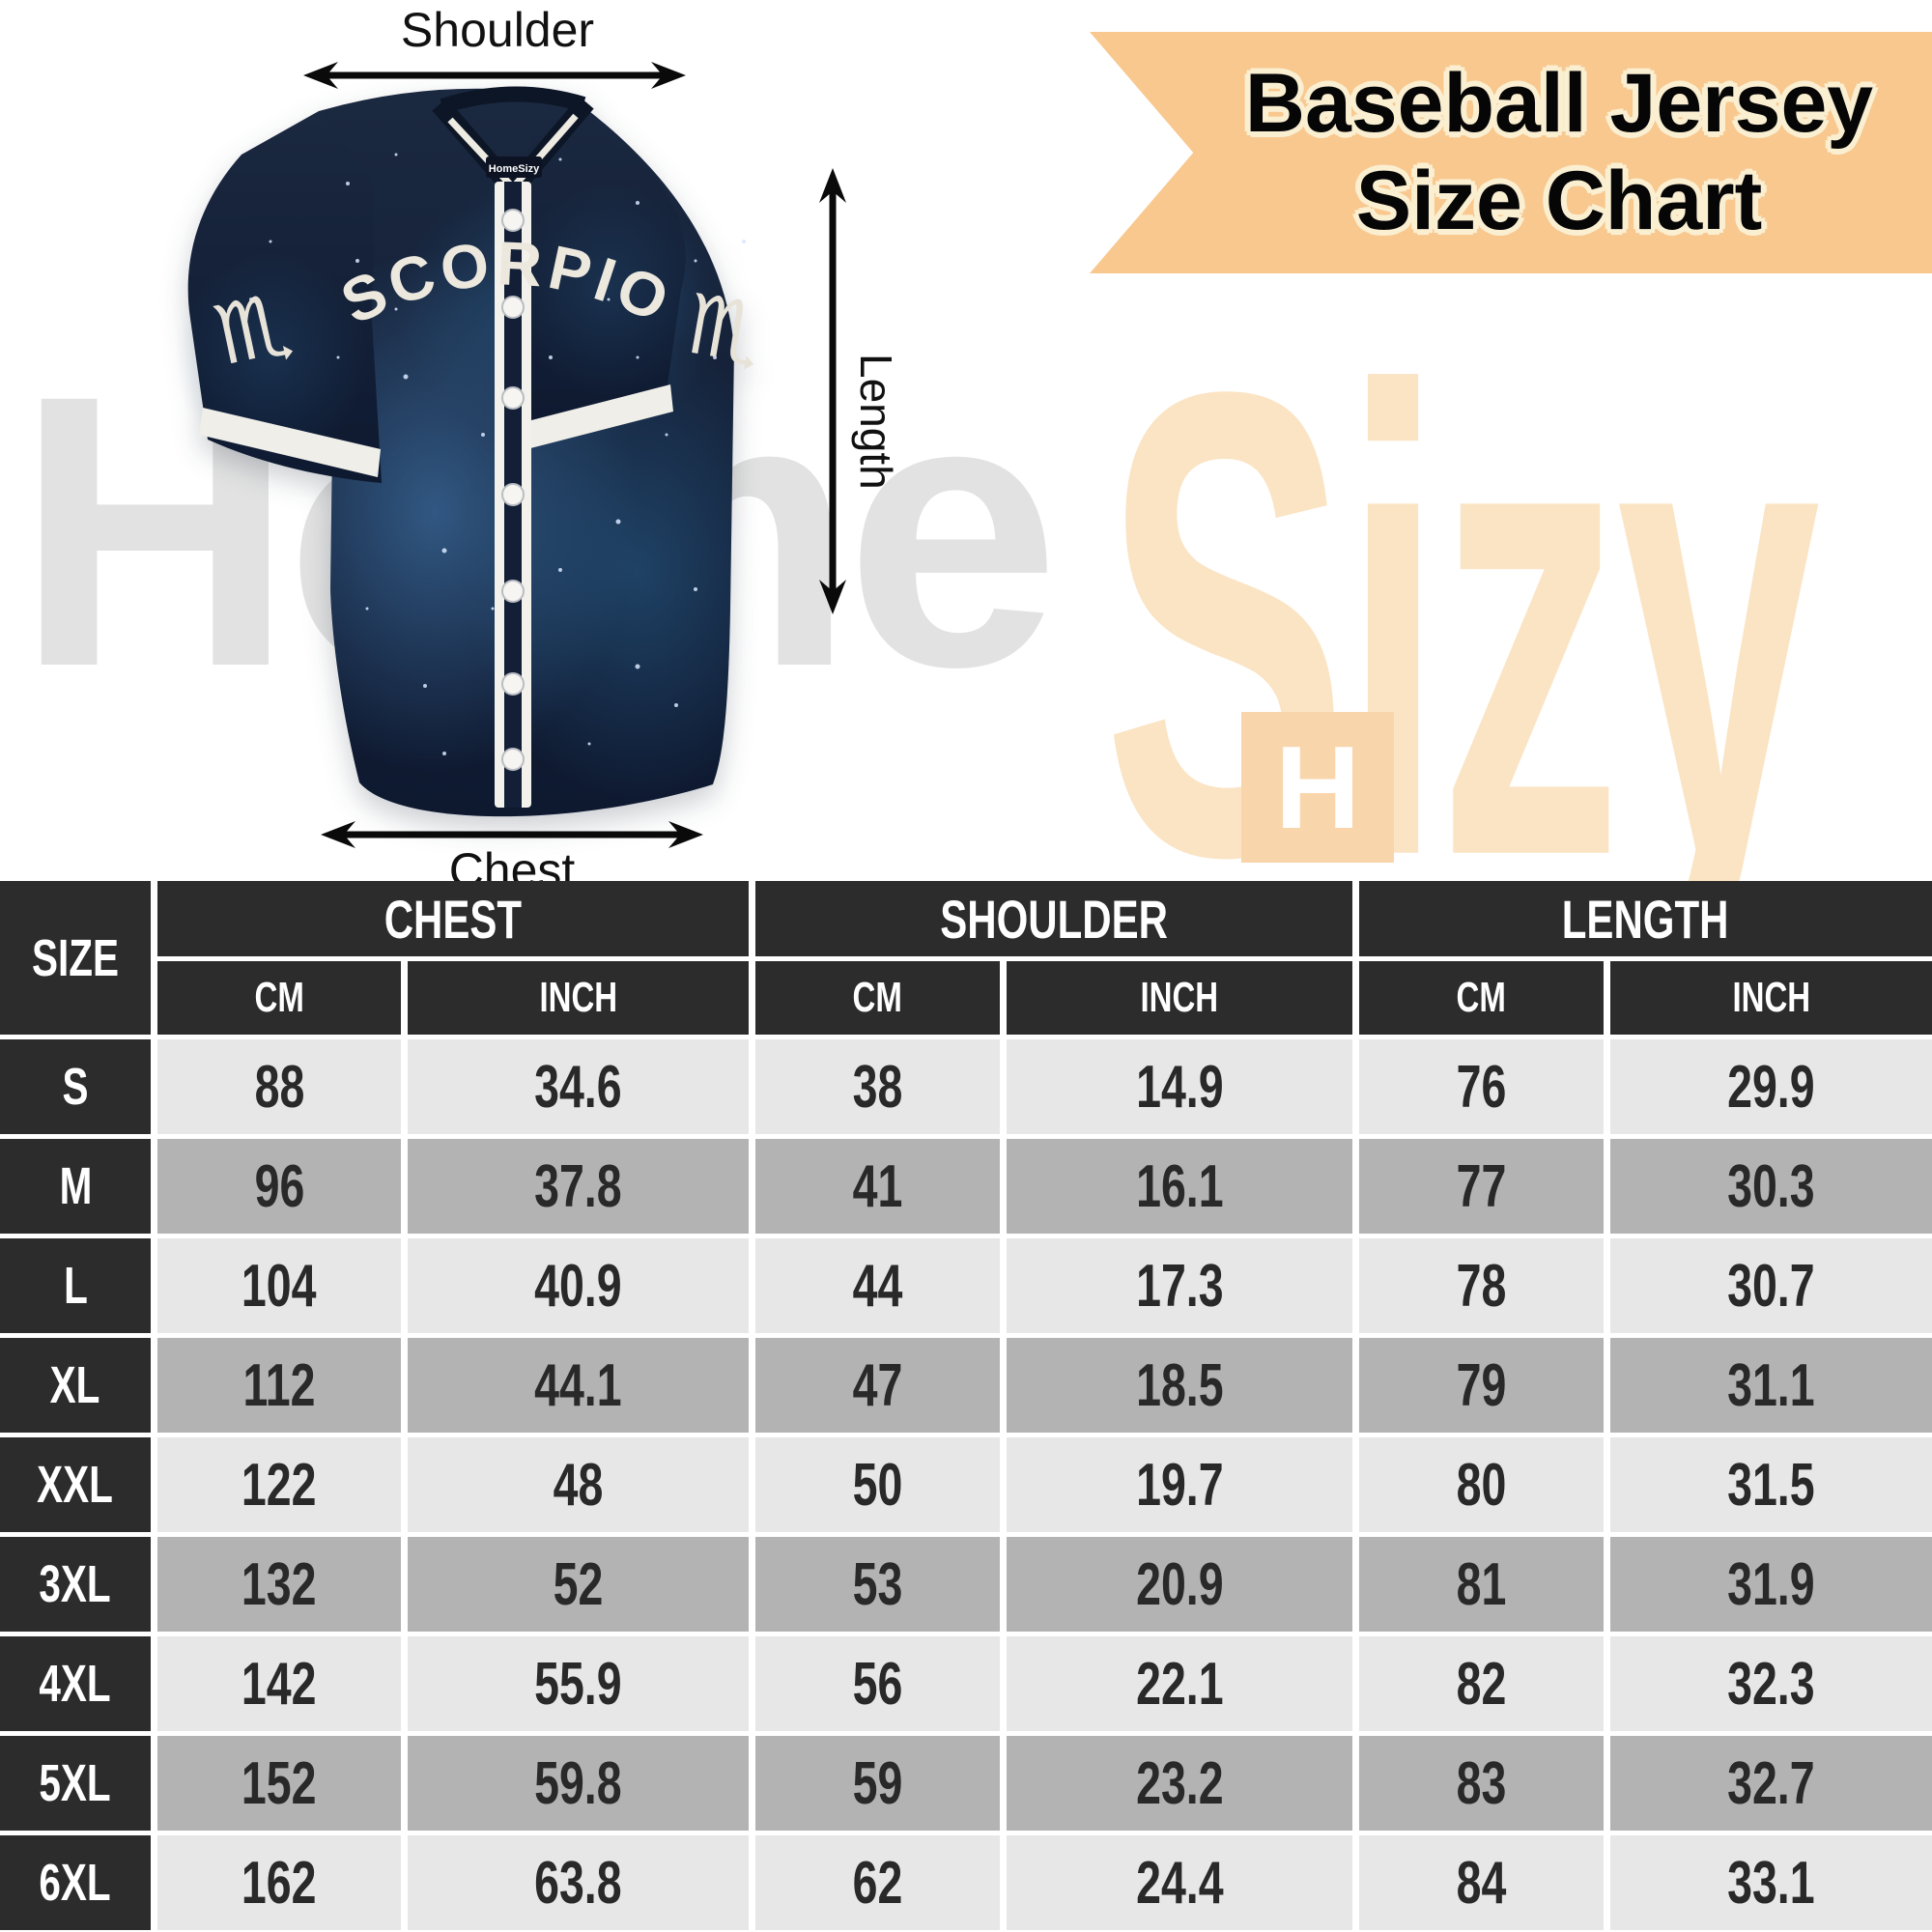 This screenshot has height=1932, width=1932. I want to click on shoulder-inch-header: INCH, so click(1179, 998).